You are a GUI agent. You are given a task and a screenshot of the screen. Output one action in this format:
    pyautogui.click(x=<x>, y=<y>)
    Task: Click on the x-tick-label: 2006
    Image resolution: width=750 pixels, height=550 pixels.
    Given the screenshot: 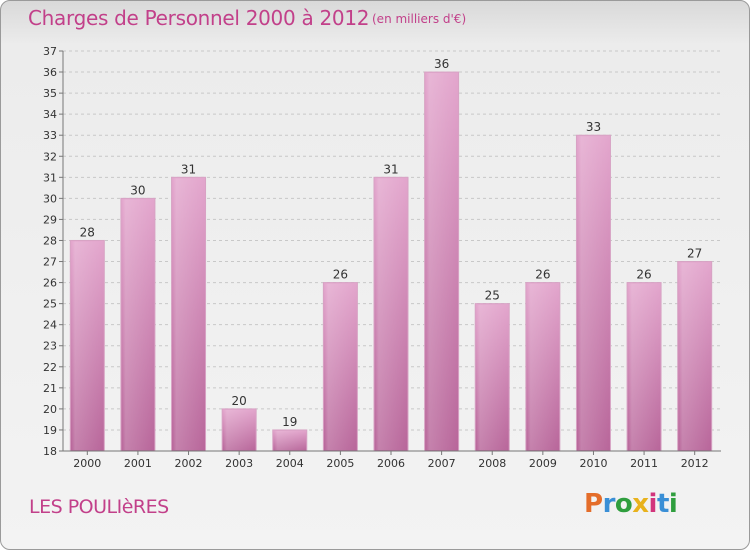 What is the action you would take?
    pyautogui.click(x=391, y=463)
    